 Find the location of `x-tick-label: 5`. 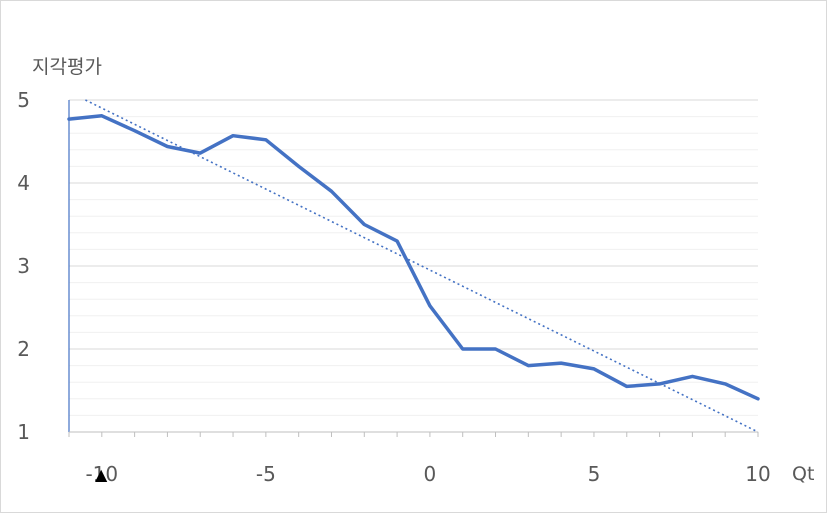

x-tick-label: 5 is located at coordinates (594, 474).